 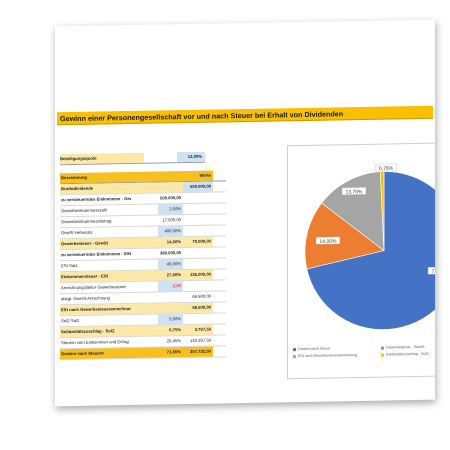 What do you see at coordinates (198, 330) in the screenshot?
I see `row-cell-4: 3.767,50` at bounding box center [198, 330].